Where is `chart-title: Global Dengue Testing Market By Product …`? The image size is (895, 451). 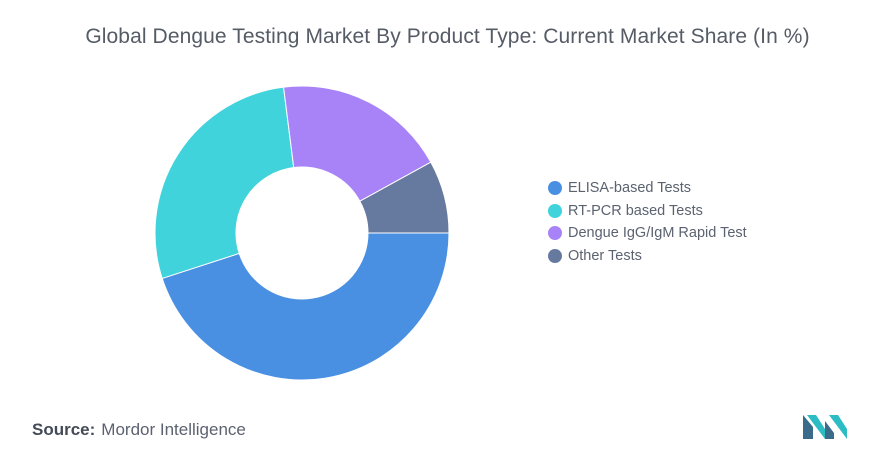
chart-title: Global Dengue Testing Market By Product … is located at coordinates (447, 36).